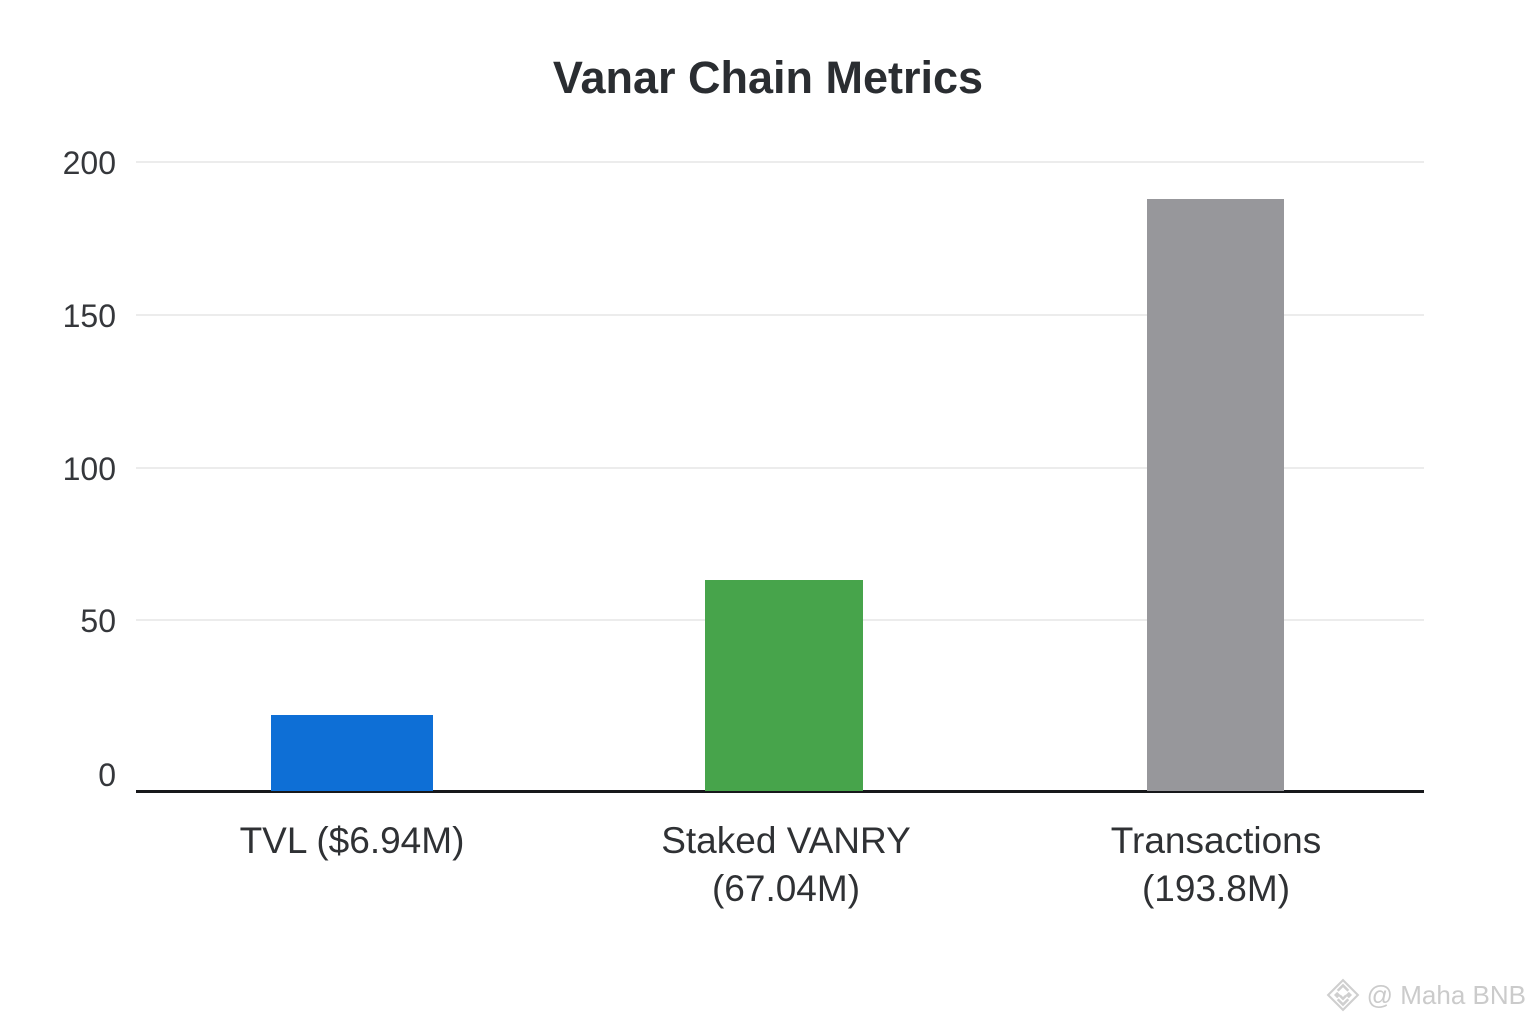  Describe the element at coordinates (89, 316) in the screenshot. I see `y-tick-label-150: 150` at that location.